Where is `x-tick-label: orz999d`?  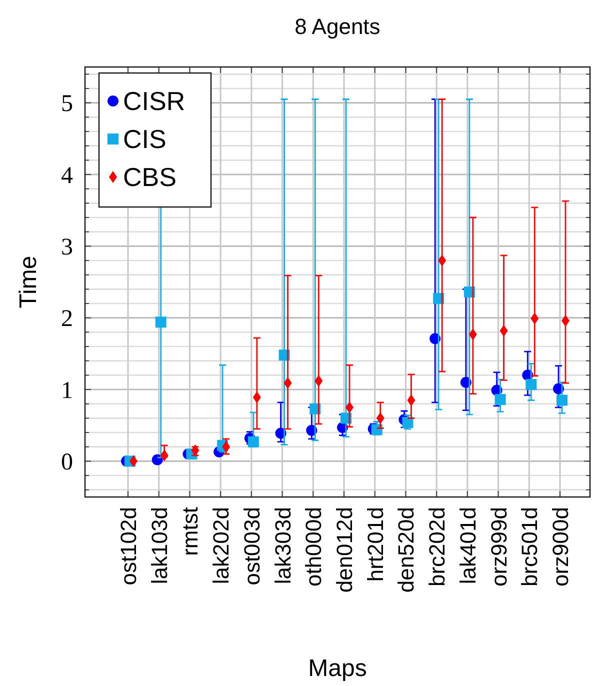
x-tick-label: orz999d is located at coordinates (499, 547).